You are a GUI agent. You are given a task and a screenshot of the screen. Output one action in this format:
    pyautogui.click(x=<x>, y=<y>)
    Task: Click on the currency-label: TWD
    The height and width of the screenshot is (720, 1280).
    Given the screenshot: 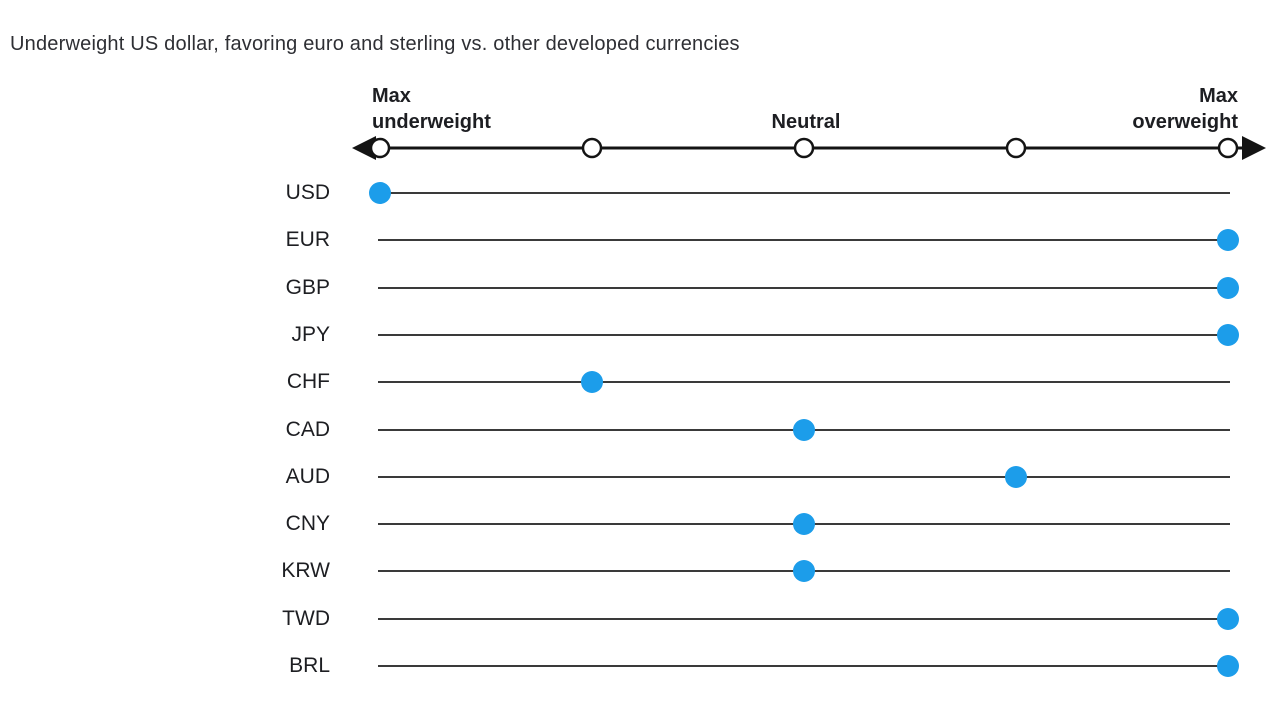 What is the action you would take?
    pyautogui.click(x=306, y=618)
    